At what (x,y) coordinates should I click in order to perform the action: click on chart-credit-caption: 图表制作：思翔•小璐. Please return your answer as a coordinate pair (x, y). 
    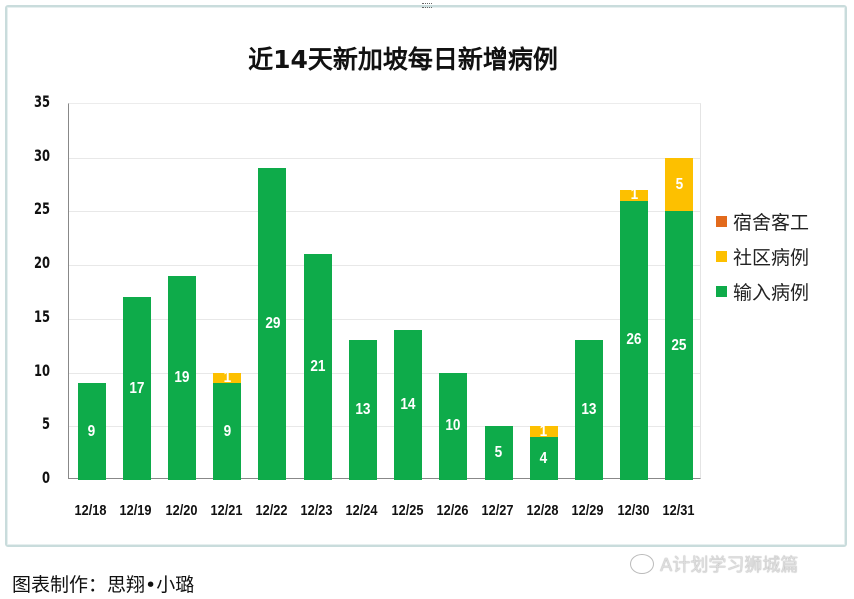
    Looking at the image, I should click on (103, 585).